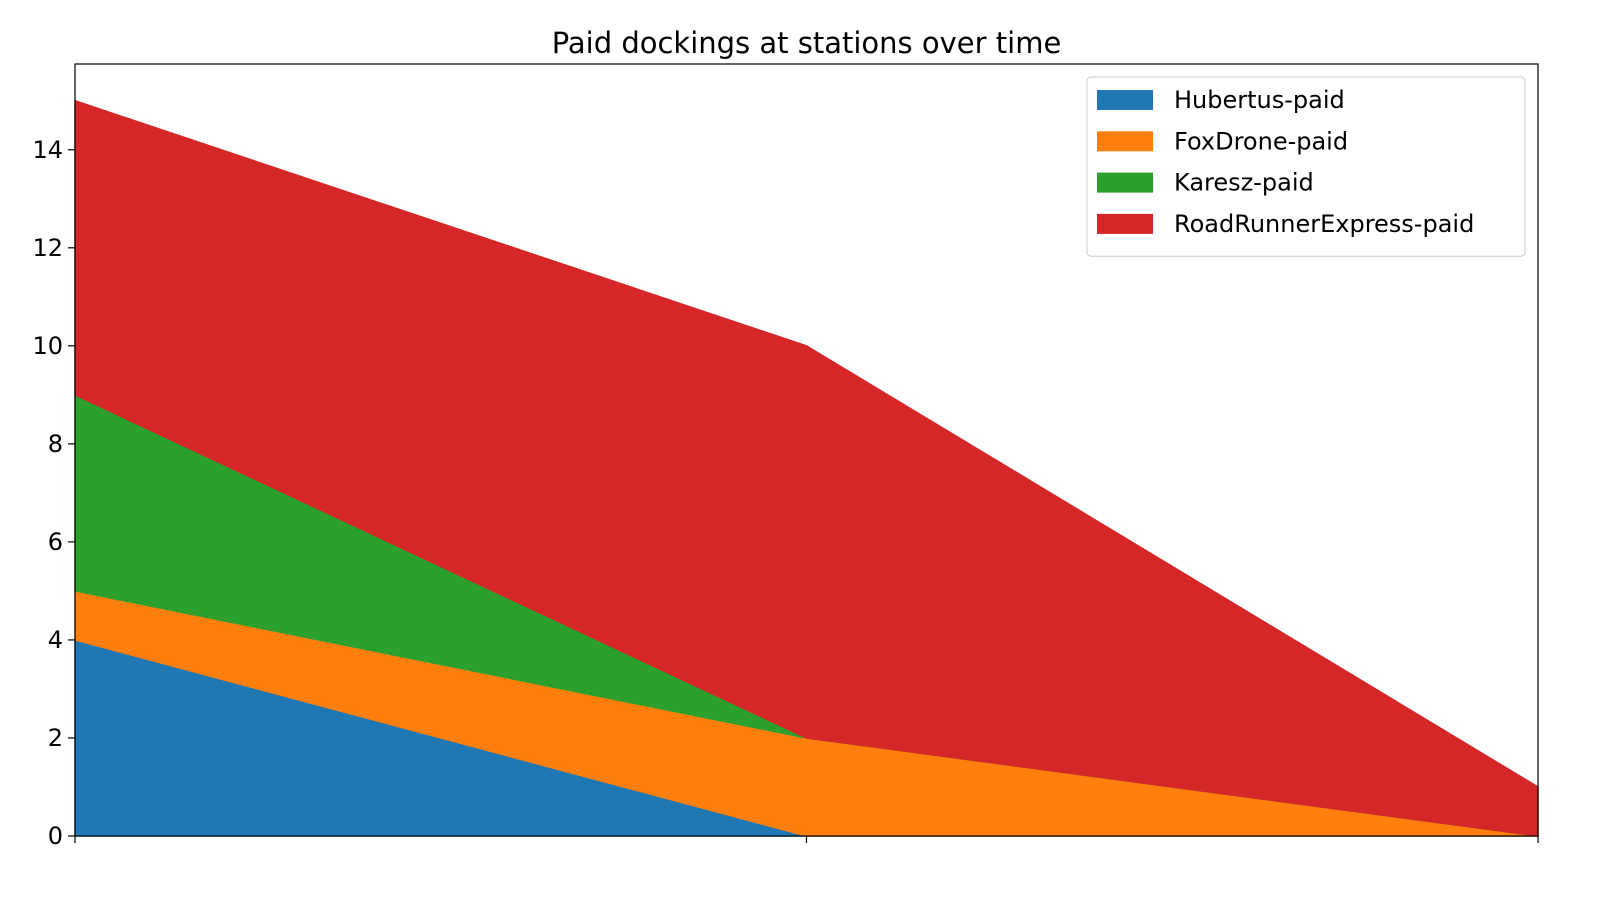  I want to click on y-tick-label: 12, so click(47, 248).